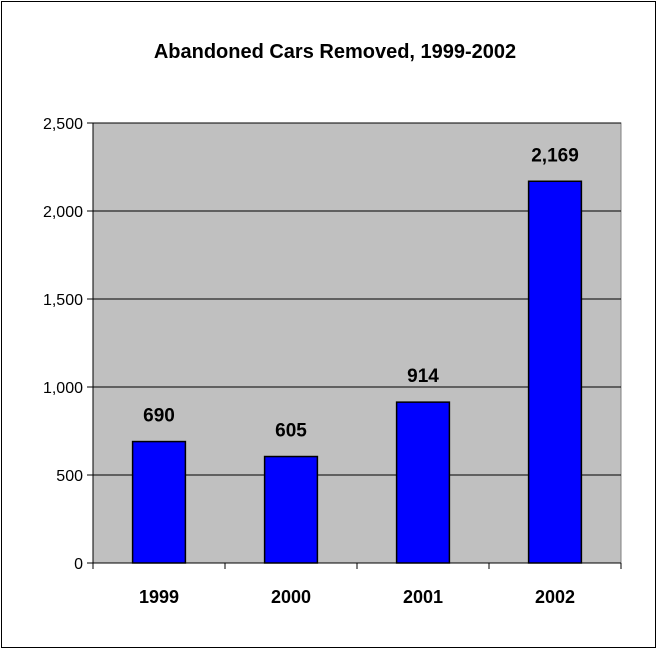 Image resolution: width=659 pixels, height=651 pixels. I want to click on x-tick-label: 1999, so click(159, 597).